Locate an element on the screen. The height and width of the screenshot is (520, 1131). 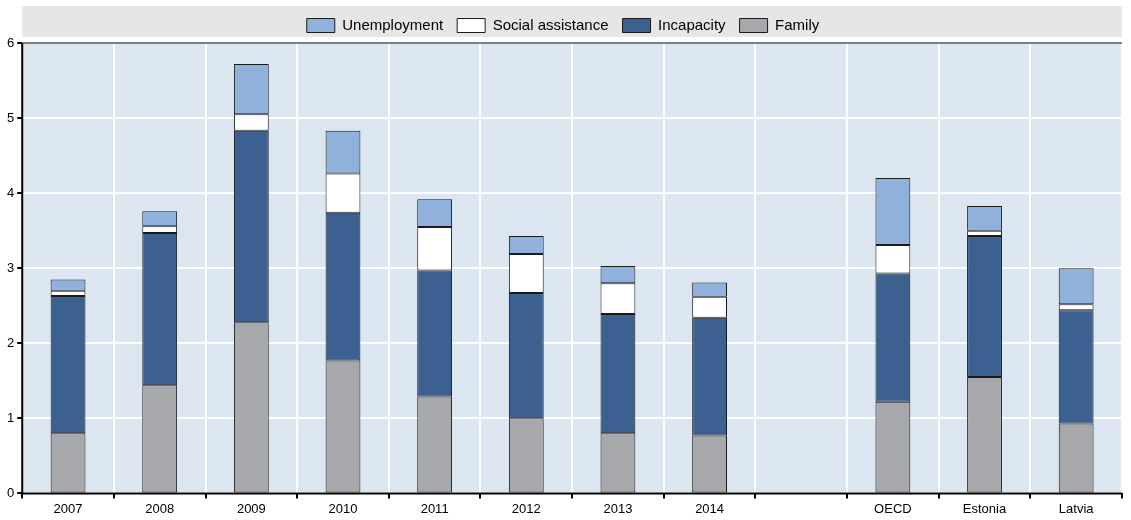
x-tick-label: OECD is located at coordinates (893, 508).